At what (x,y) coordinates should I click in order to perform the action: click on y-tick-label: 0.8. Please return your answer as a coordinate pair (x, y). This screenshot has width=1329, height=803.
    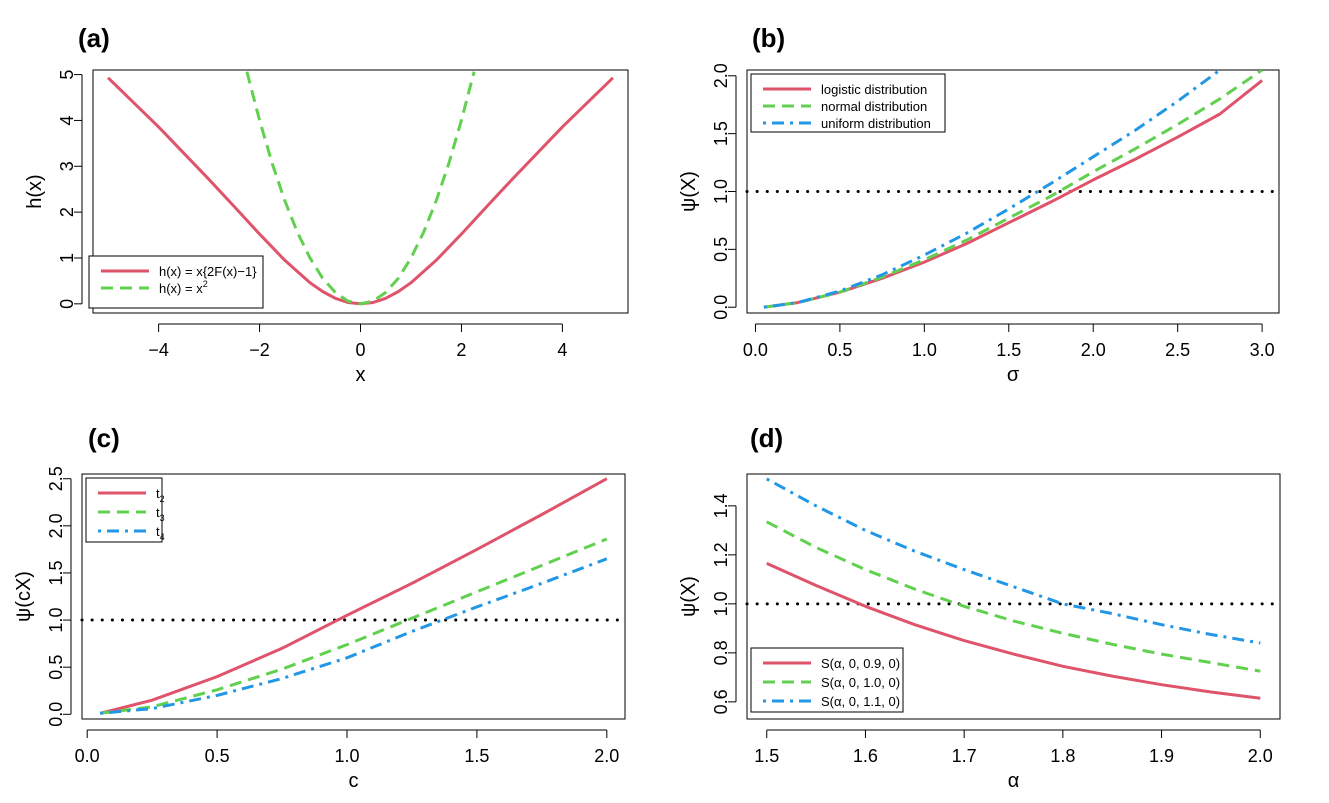
    Looking at the image, I should click on (721, 652).